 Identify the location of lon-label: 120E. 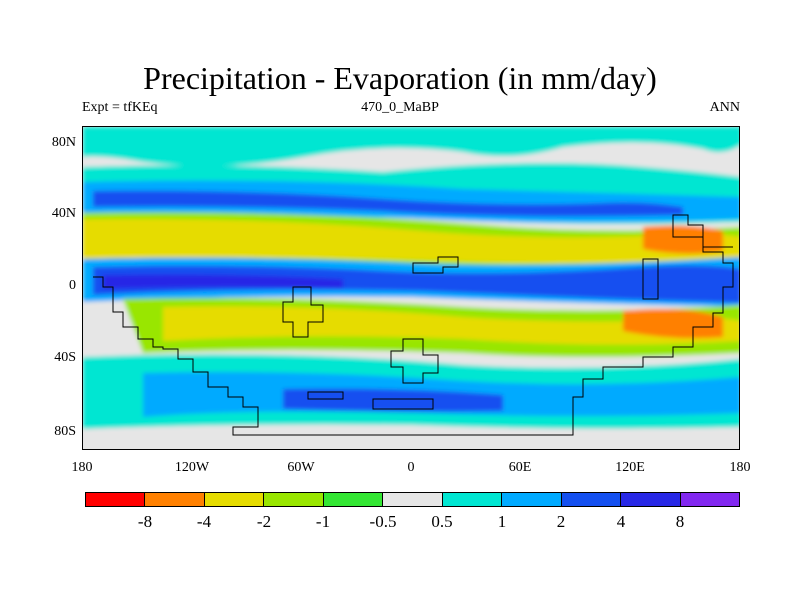
(630, 467).